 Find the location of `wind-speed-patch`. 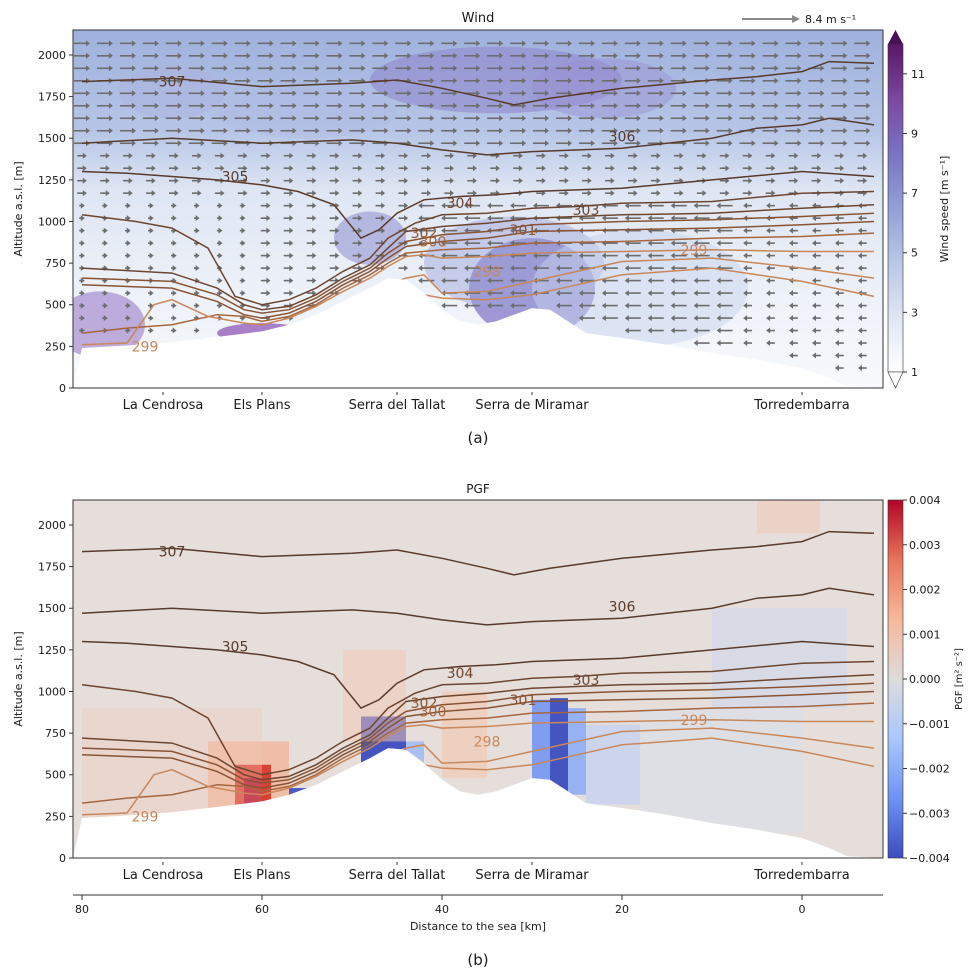

wind-speed-patch is located at coordinates (172, 91).